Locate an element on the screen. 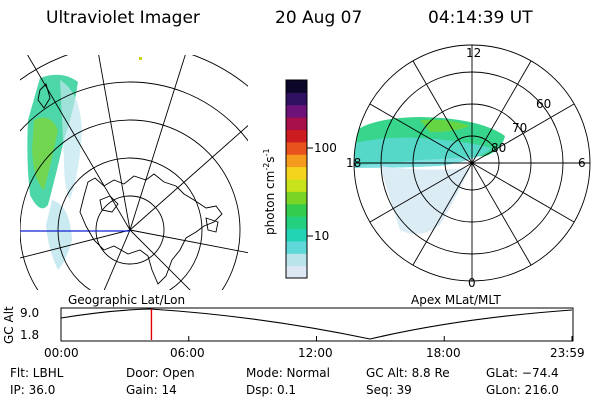 Image resolution: width=600 pixels, height=400 pixels. colorbar-unit-label: photon cm-2s-1 is located at coordinates (269, 191).